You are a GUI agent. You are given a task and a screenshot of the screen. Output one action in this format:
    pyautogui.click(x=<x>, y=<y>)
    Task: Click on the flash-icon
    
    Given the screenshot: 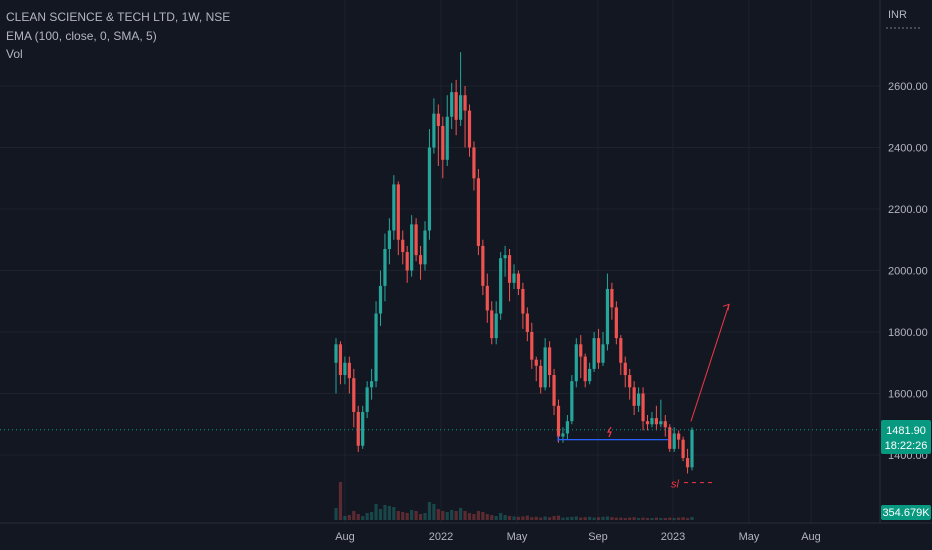 What is the action you would take?
    pyautogui.click(x=609, y=432)
    